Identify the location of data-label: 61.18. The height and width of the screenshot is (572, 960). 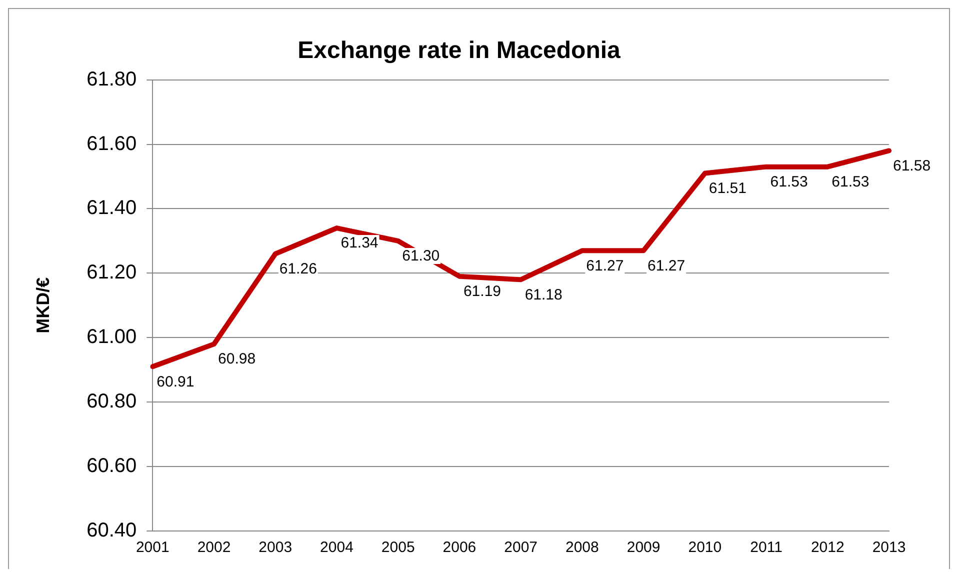
(543, 295).